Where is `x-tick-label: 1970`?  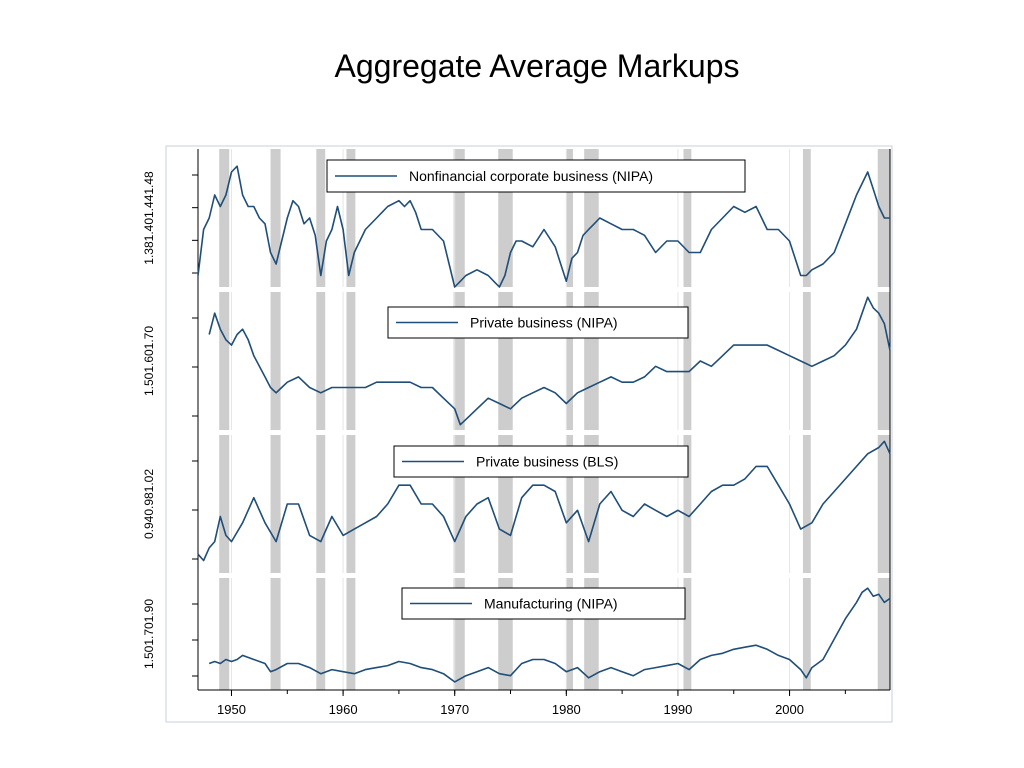
x-tick-label: 1970 is located at coordinates (454, 709).